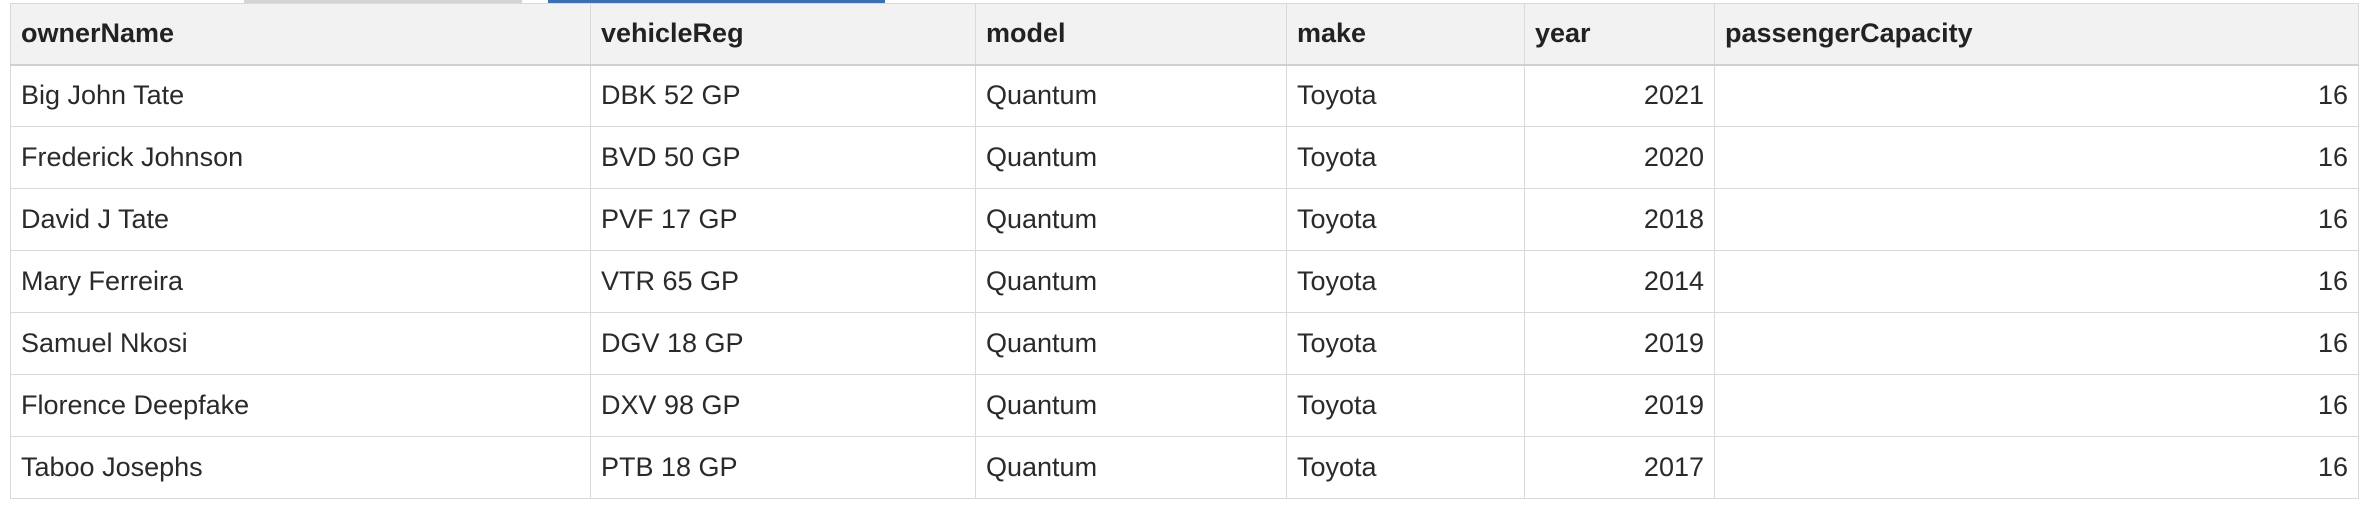 The width and height of the screenshot is (2368, 522). What do you see at coordinates (1619, 219) in the screenshot?
I see `cell-year: 2018` at bounding box center [1619, 219].